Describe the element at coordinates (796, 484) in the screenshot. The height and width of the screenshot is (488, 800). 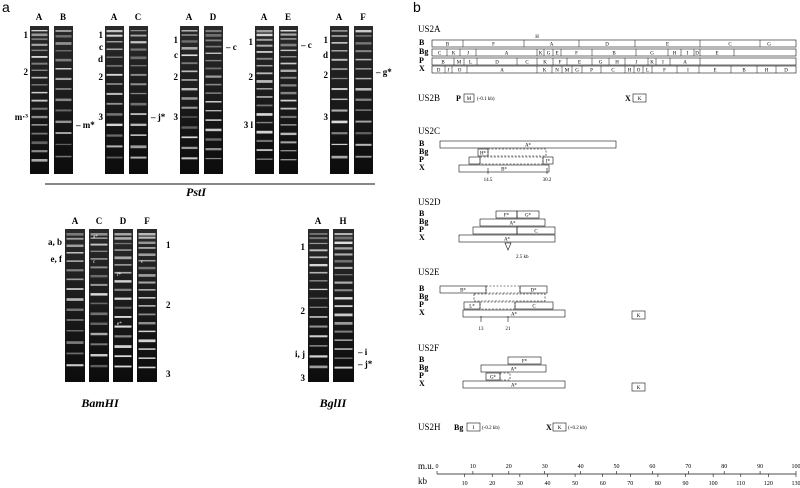
I see `kb-tick-label: 130` at that location.